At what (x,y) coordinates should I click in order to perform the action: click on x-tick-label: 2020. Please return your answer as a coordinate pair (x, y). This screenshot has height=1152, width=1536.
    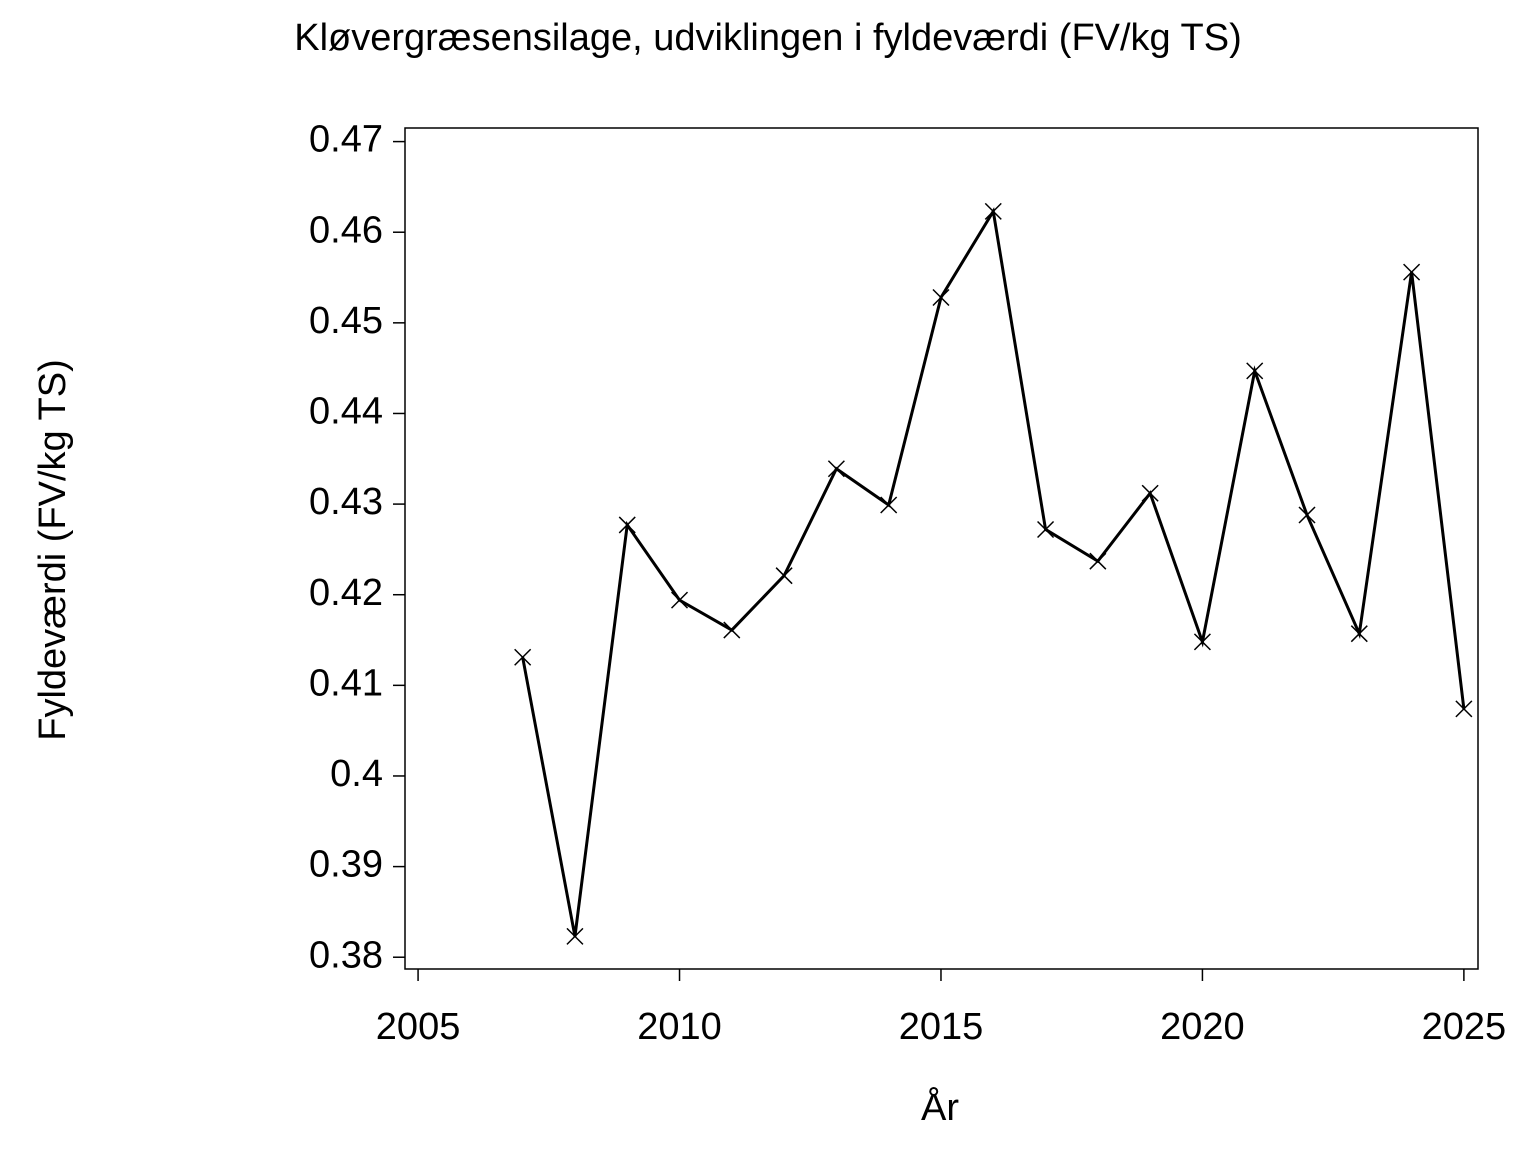
    Looking at the image, I should click on (1202, 1027).